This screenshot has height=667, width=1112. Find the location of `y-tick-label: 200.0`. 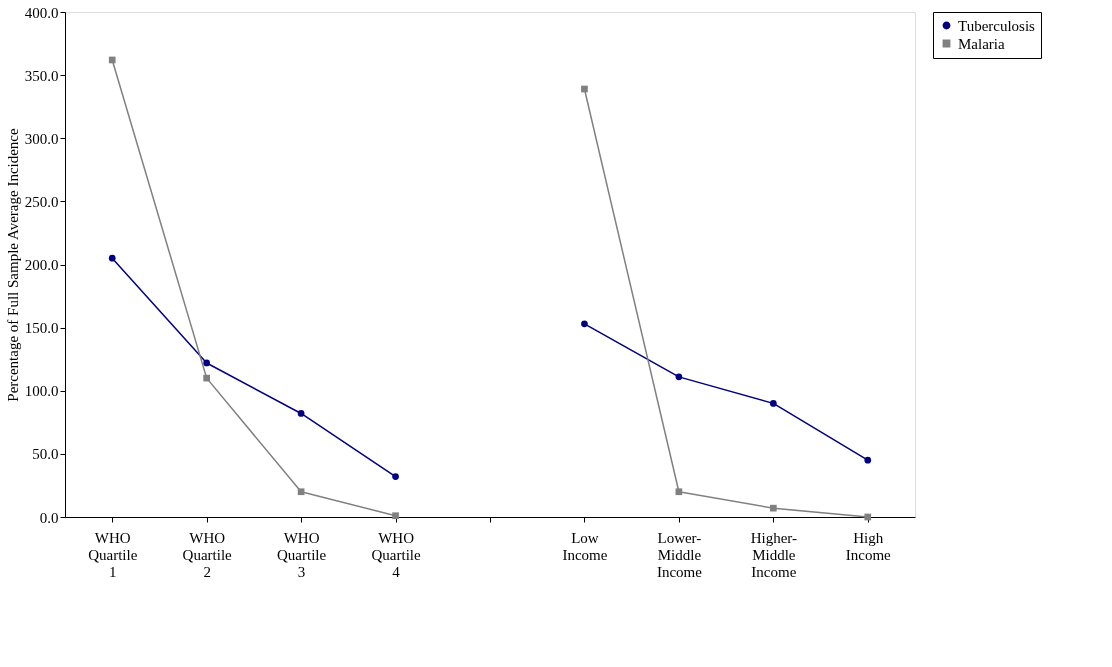

y-tick-label: 200.0 is located at coordinates (41, 265).